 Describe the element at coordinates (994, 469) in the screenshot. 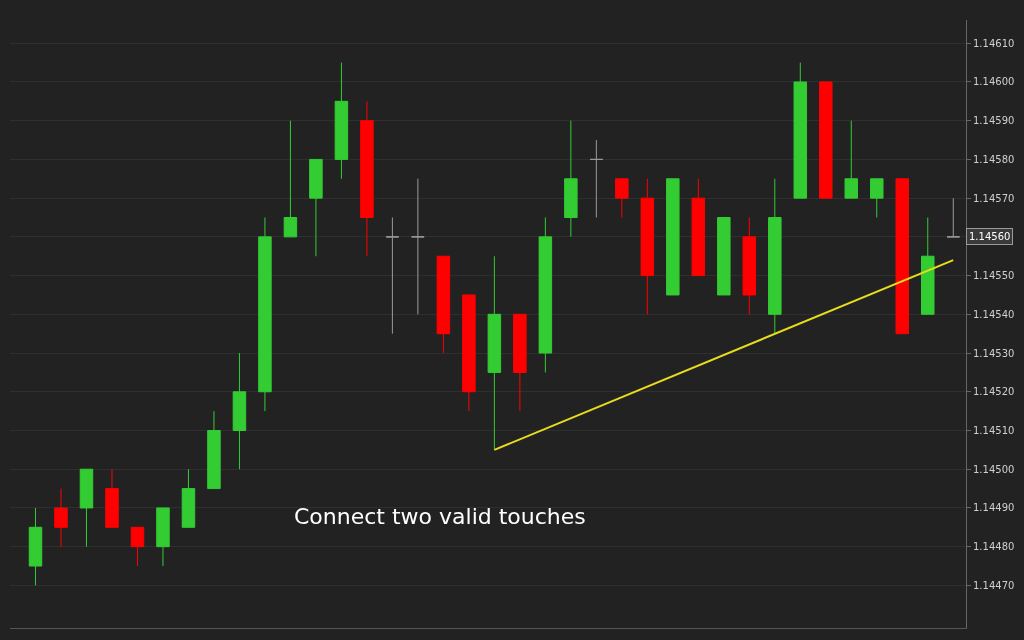

I see `y-tick-label: 1.14500` at that location.